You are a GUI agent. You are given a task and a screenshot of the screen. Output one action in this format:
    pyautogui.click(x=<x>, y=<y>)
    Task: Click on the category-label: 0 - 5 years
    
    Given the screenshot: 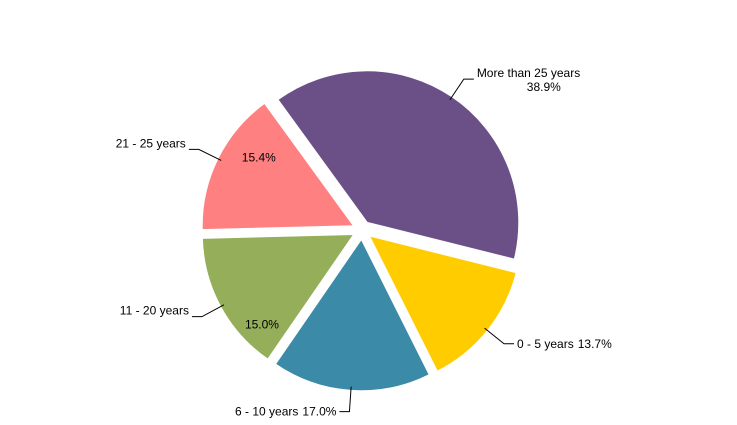 What is the action you would take?
    pyautogui.click(x=545, y=344)
    